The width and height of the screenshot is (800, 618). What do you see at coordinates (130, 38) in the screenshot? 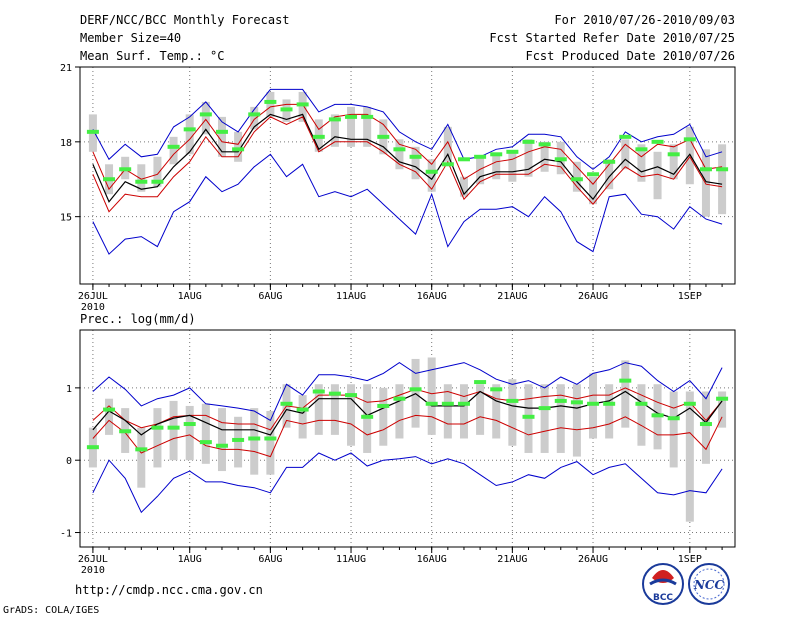
I see `member-size-label: Member Size=40` at bounding box center [130, 38].